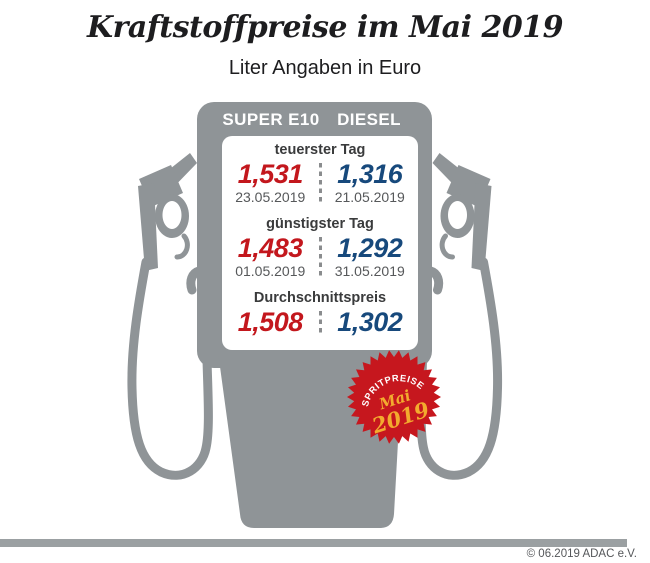 The width and height of the screenshot is (650, 563). What do you see at coordinates (313, 543) in the screenshot?
I see `footer-bar` at bounding box center [313, 543].